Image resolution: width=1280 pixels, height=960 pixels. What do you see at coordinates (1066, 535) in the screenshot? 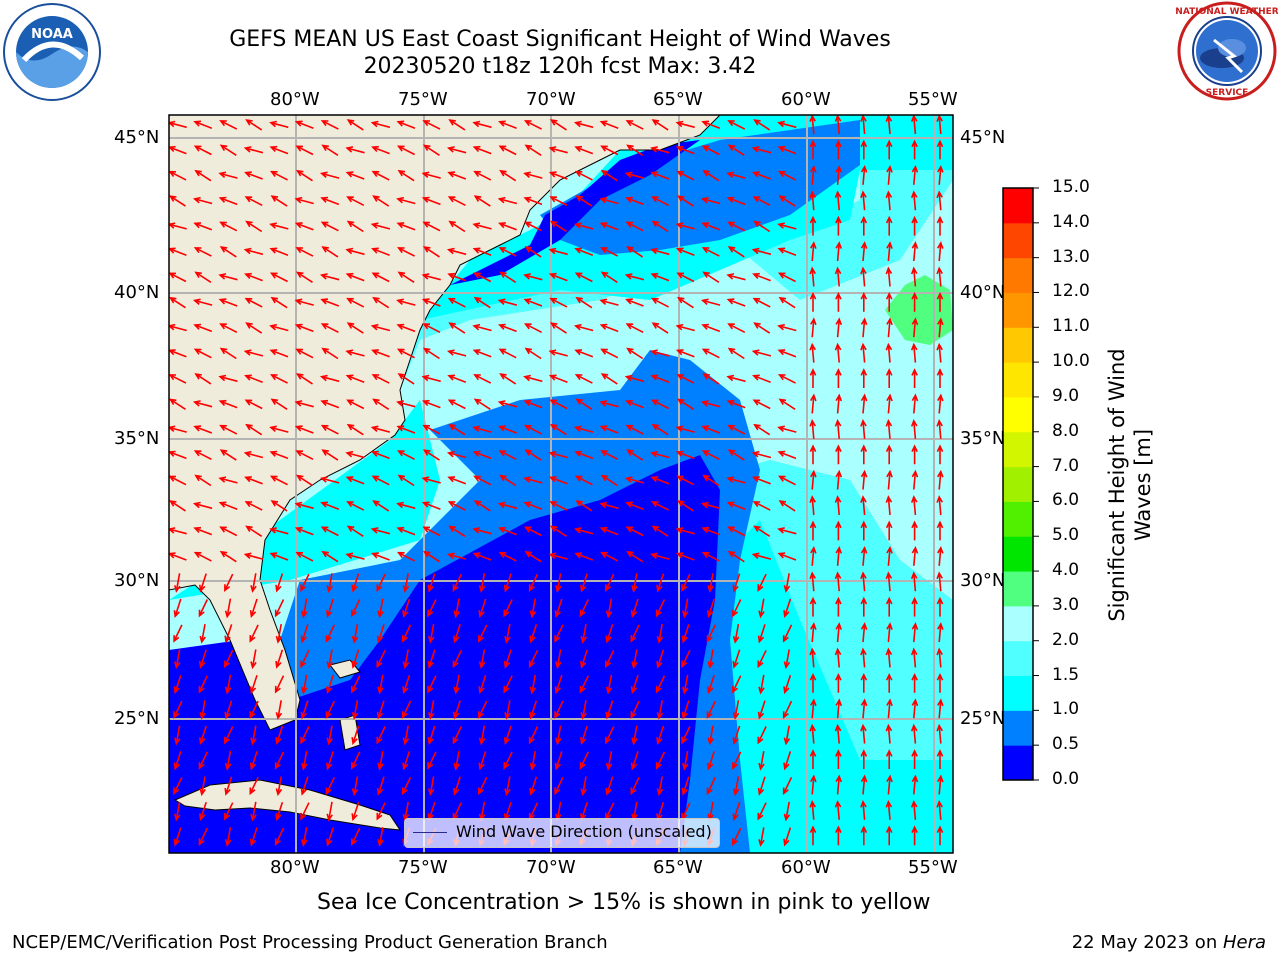
I see `colorbar-tick-label: 5.0` at bounding box center [1066, 535].